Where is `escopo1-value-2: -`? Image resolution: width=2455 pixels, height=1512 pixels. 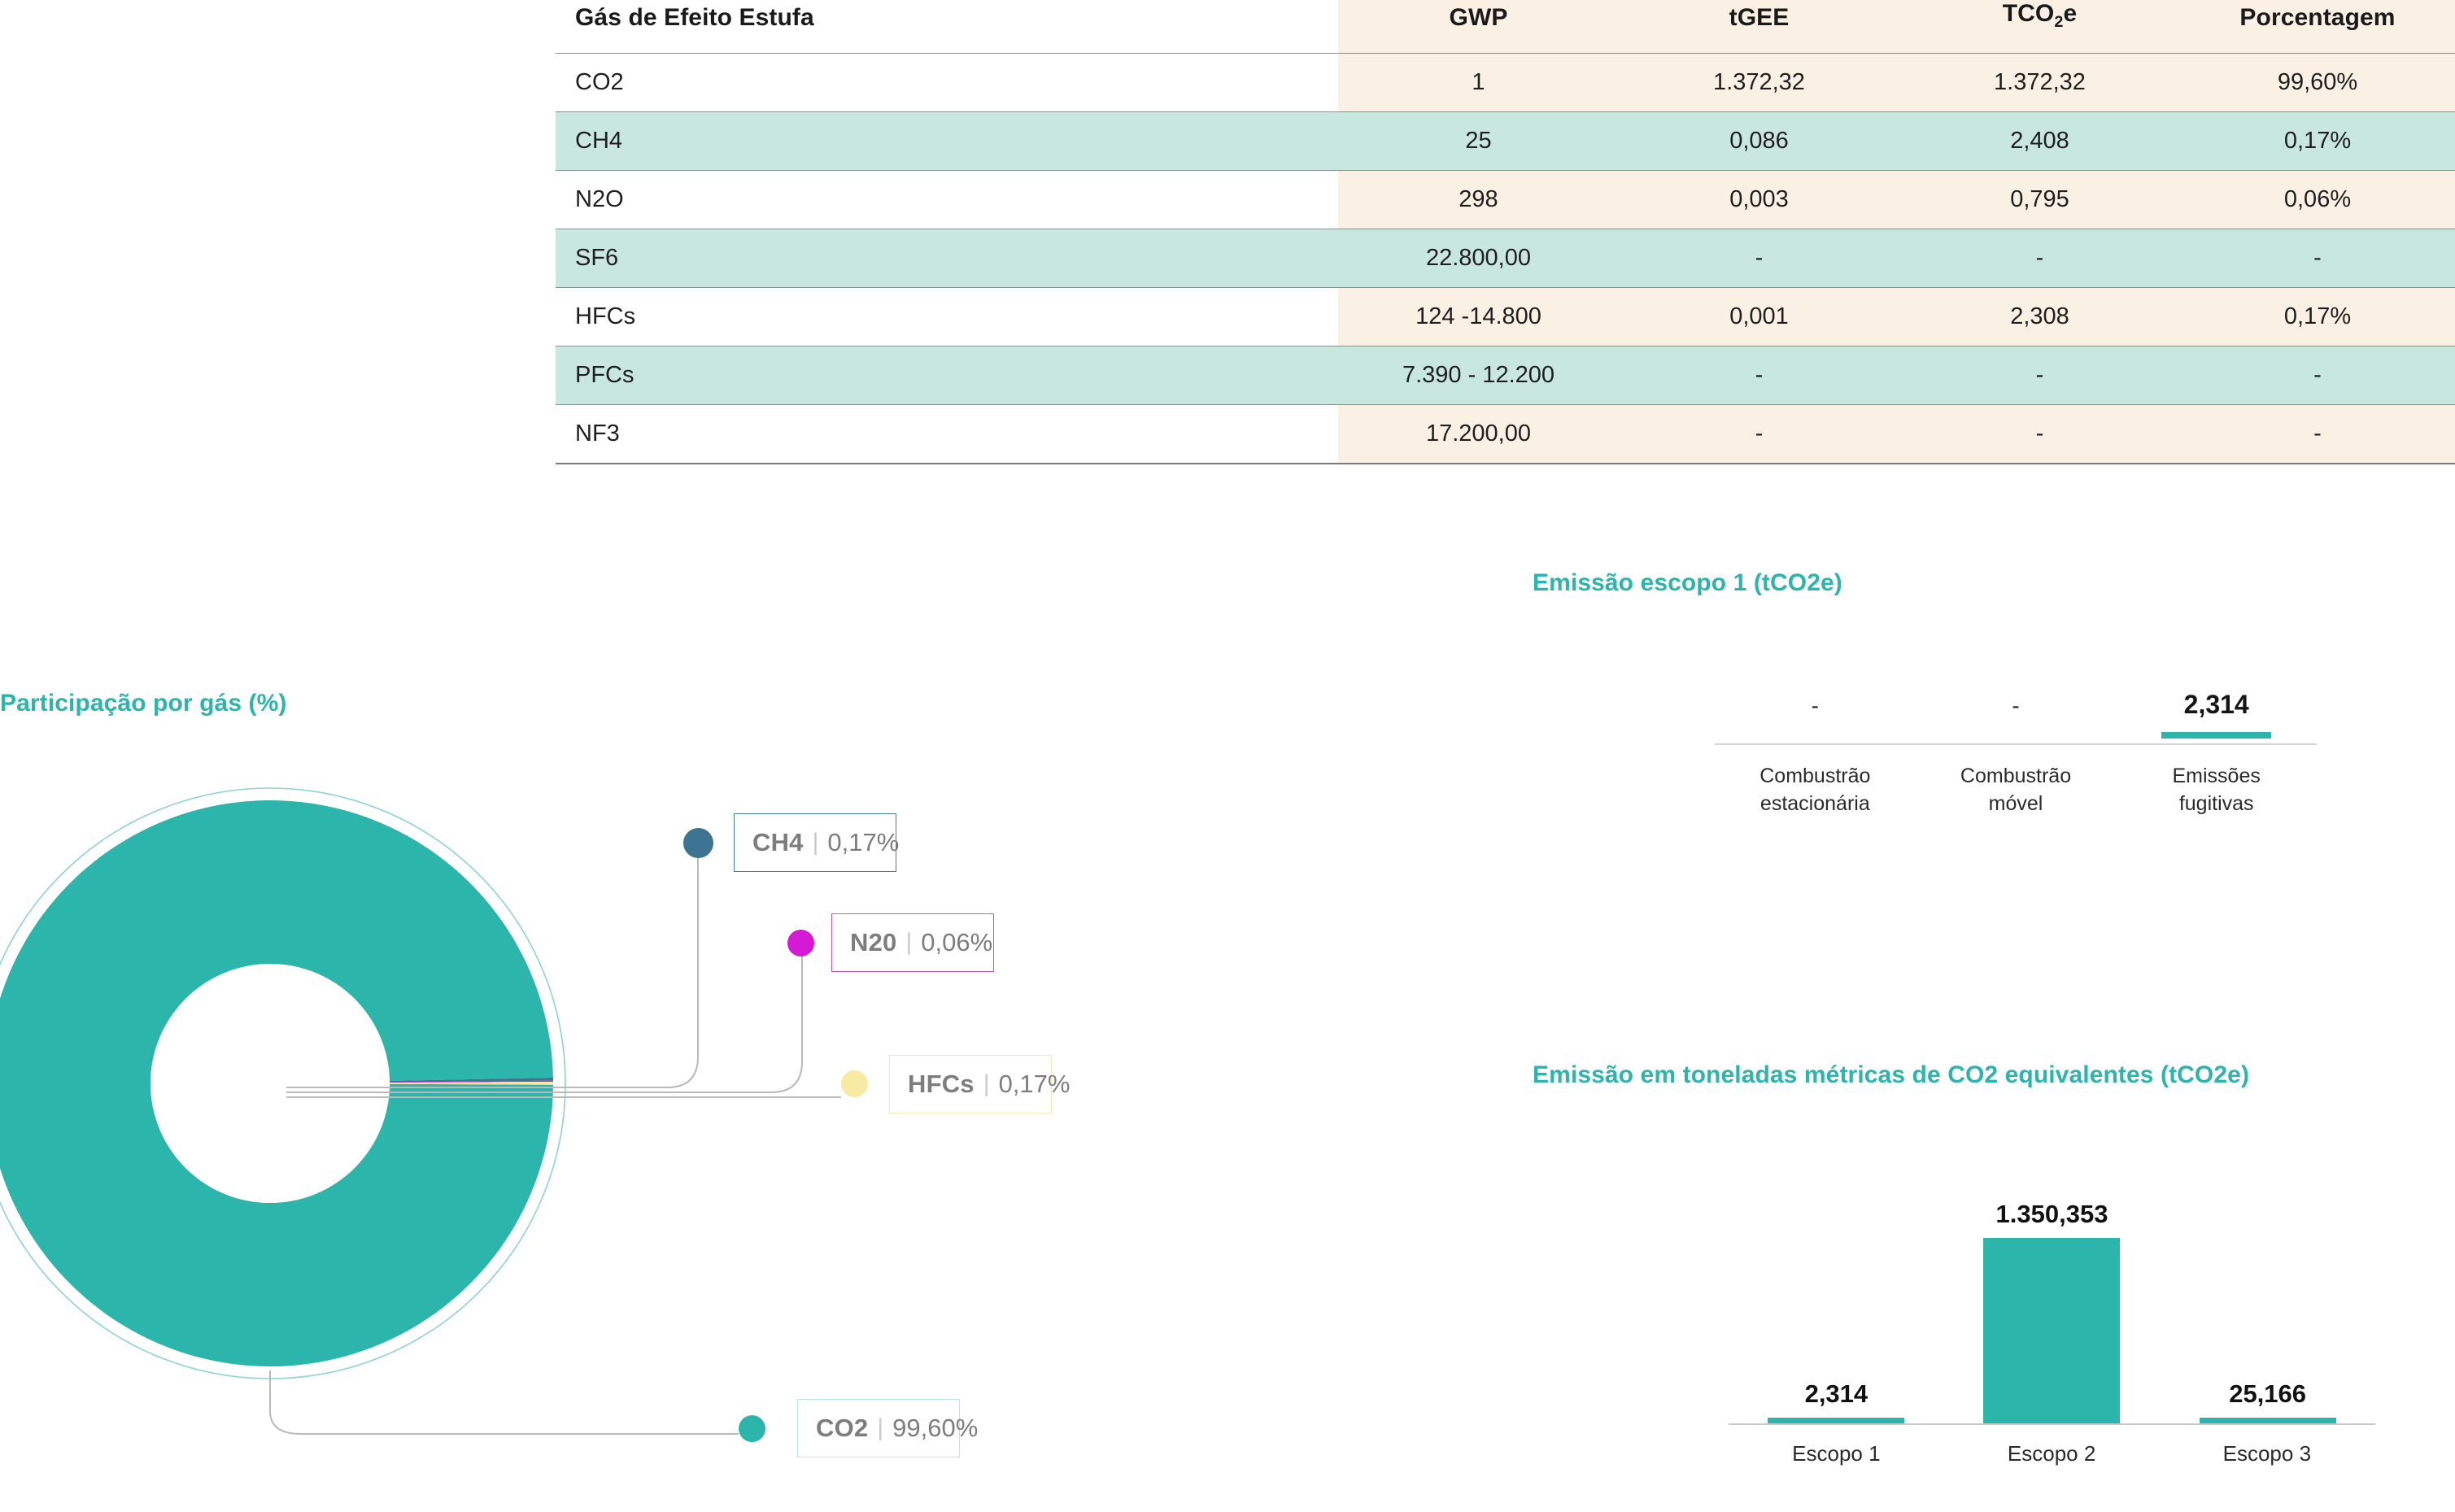
escopo1-value-2: - is located at coordinates (2016, 706).